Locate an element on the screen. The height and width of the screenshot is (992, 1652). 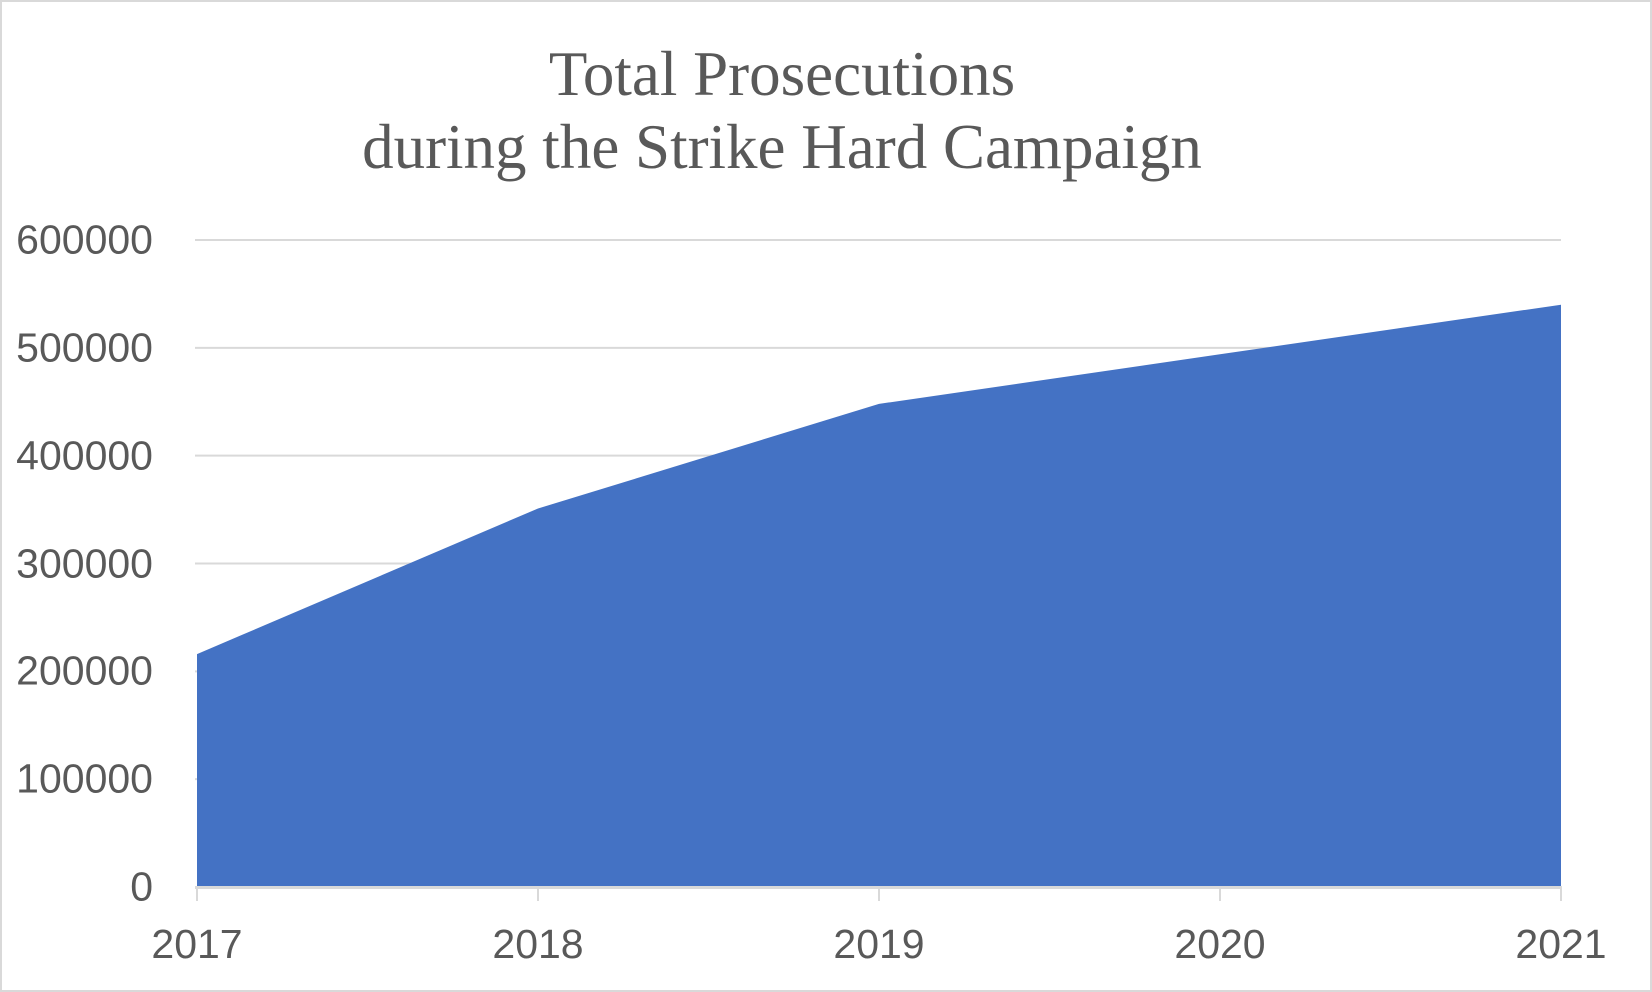
y-axis-tick-label: 200000 is located at coordinates (84, 670).